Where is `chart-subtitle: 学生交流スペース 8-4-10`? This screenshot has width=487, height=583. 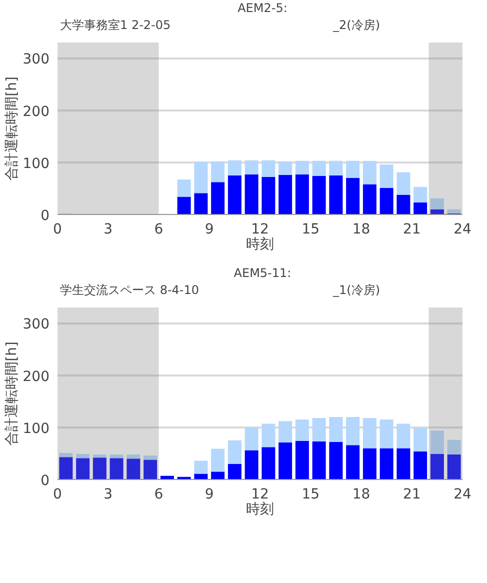
chart-subtitle: 学生交流スペース 8-4-10 is located at coordinates (130, 291).